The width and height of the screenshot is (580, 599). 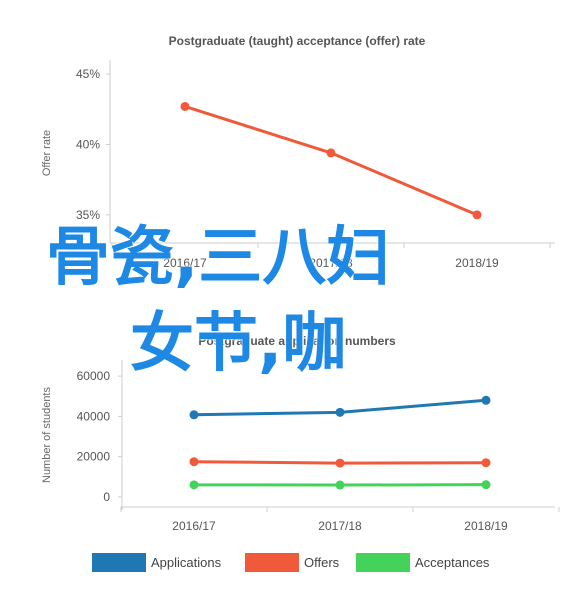 I want to click on legend-label-0: Applications, so click(x=186, y=562).